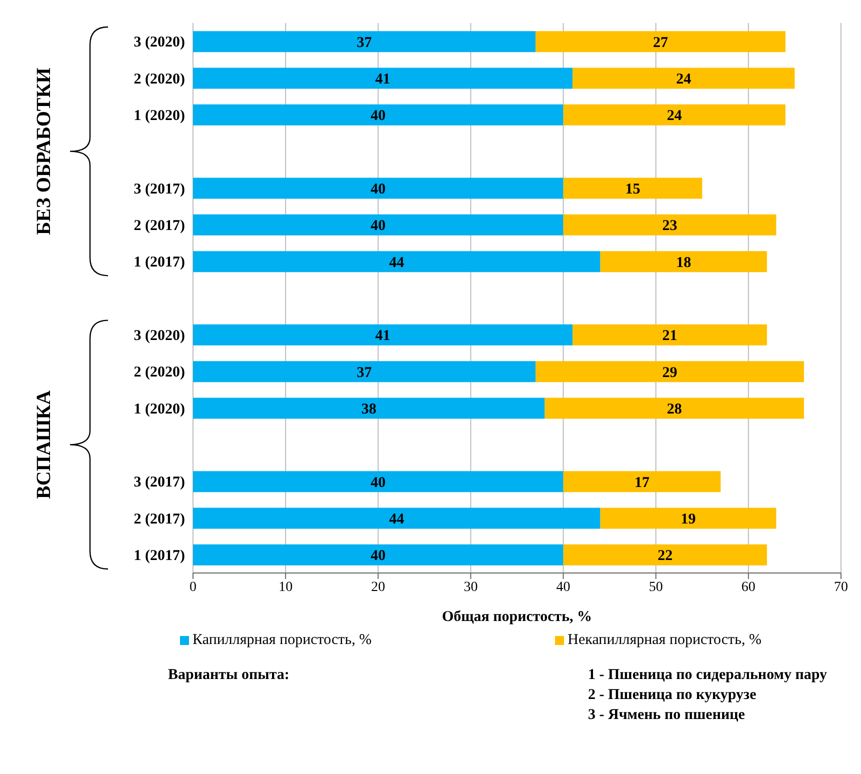 This screenshot has width=861, height=774. I want to click on x-tick-label: 0, so click(193, 587).